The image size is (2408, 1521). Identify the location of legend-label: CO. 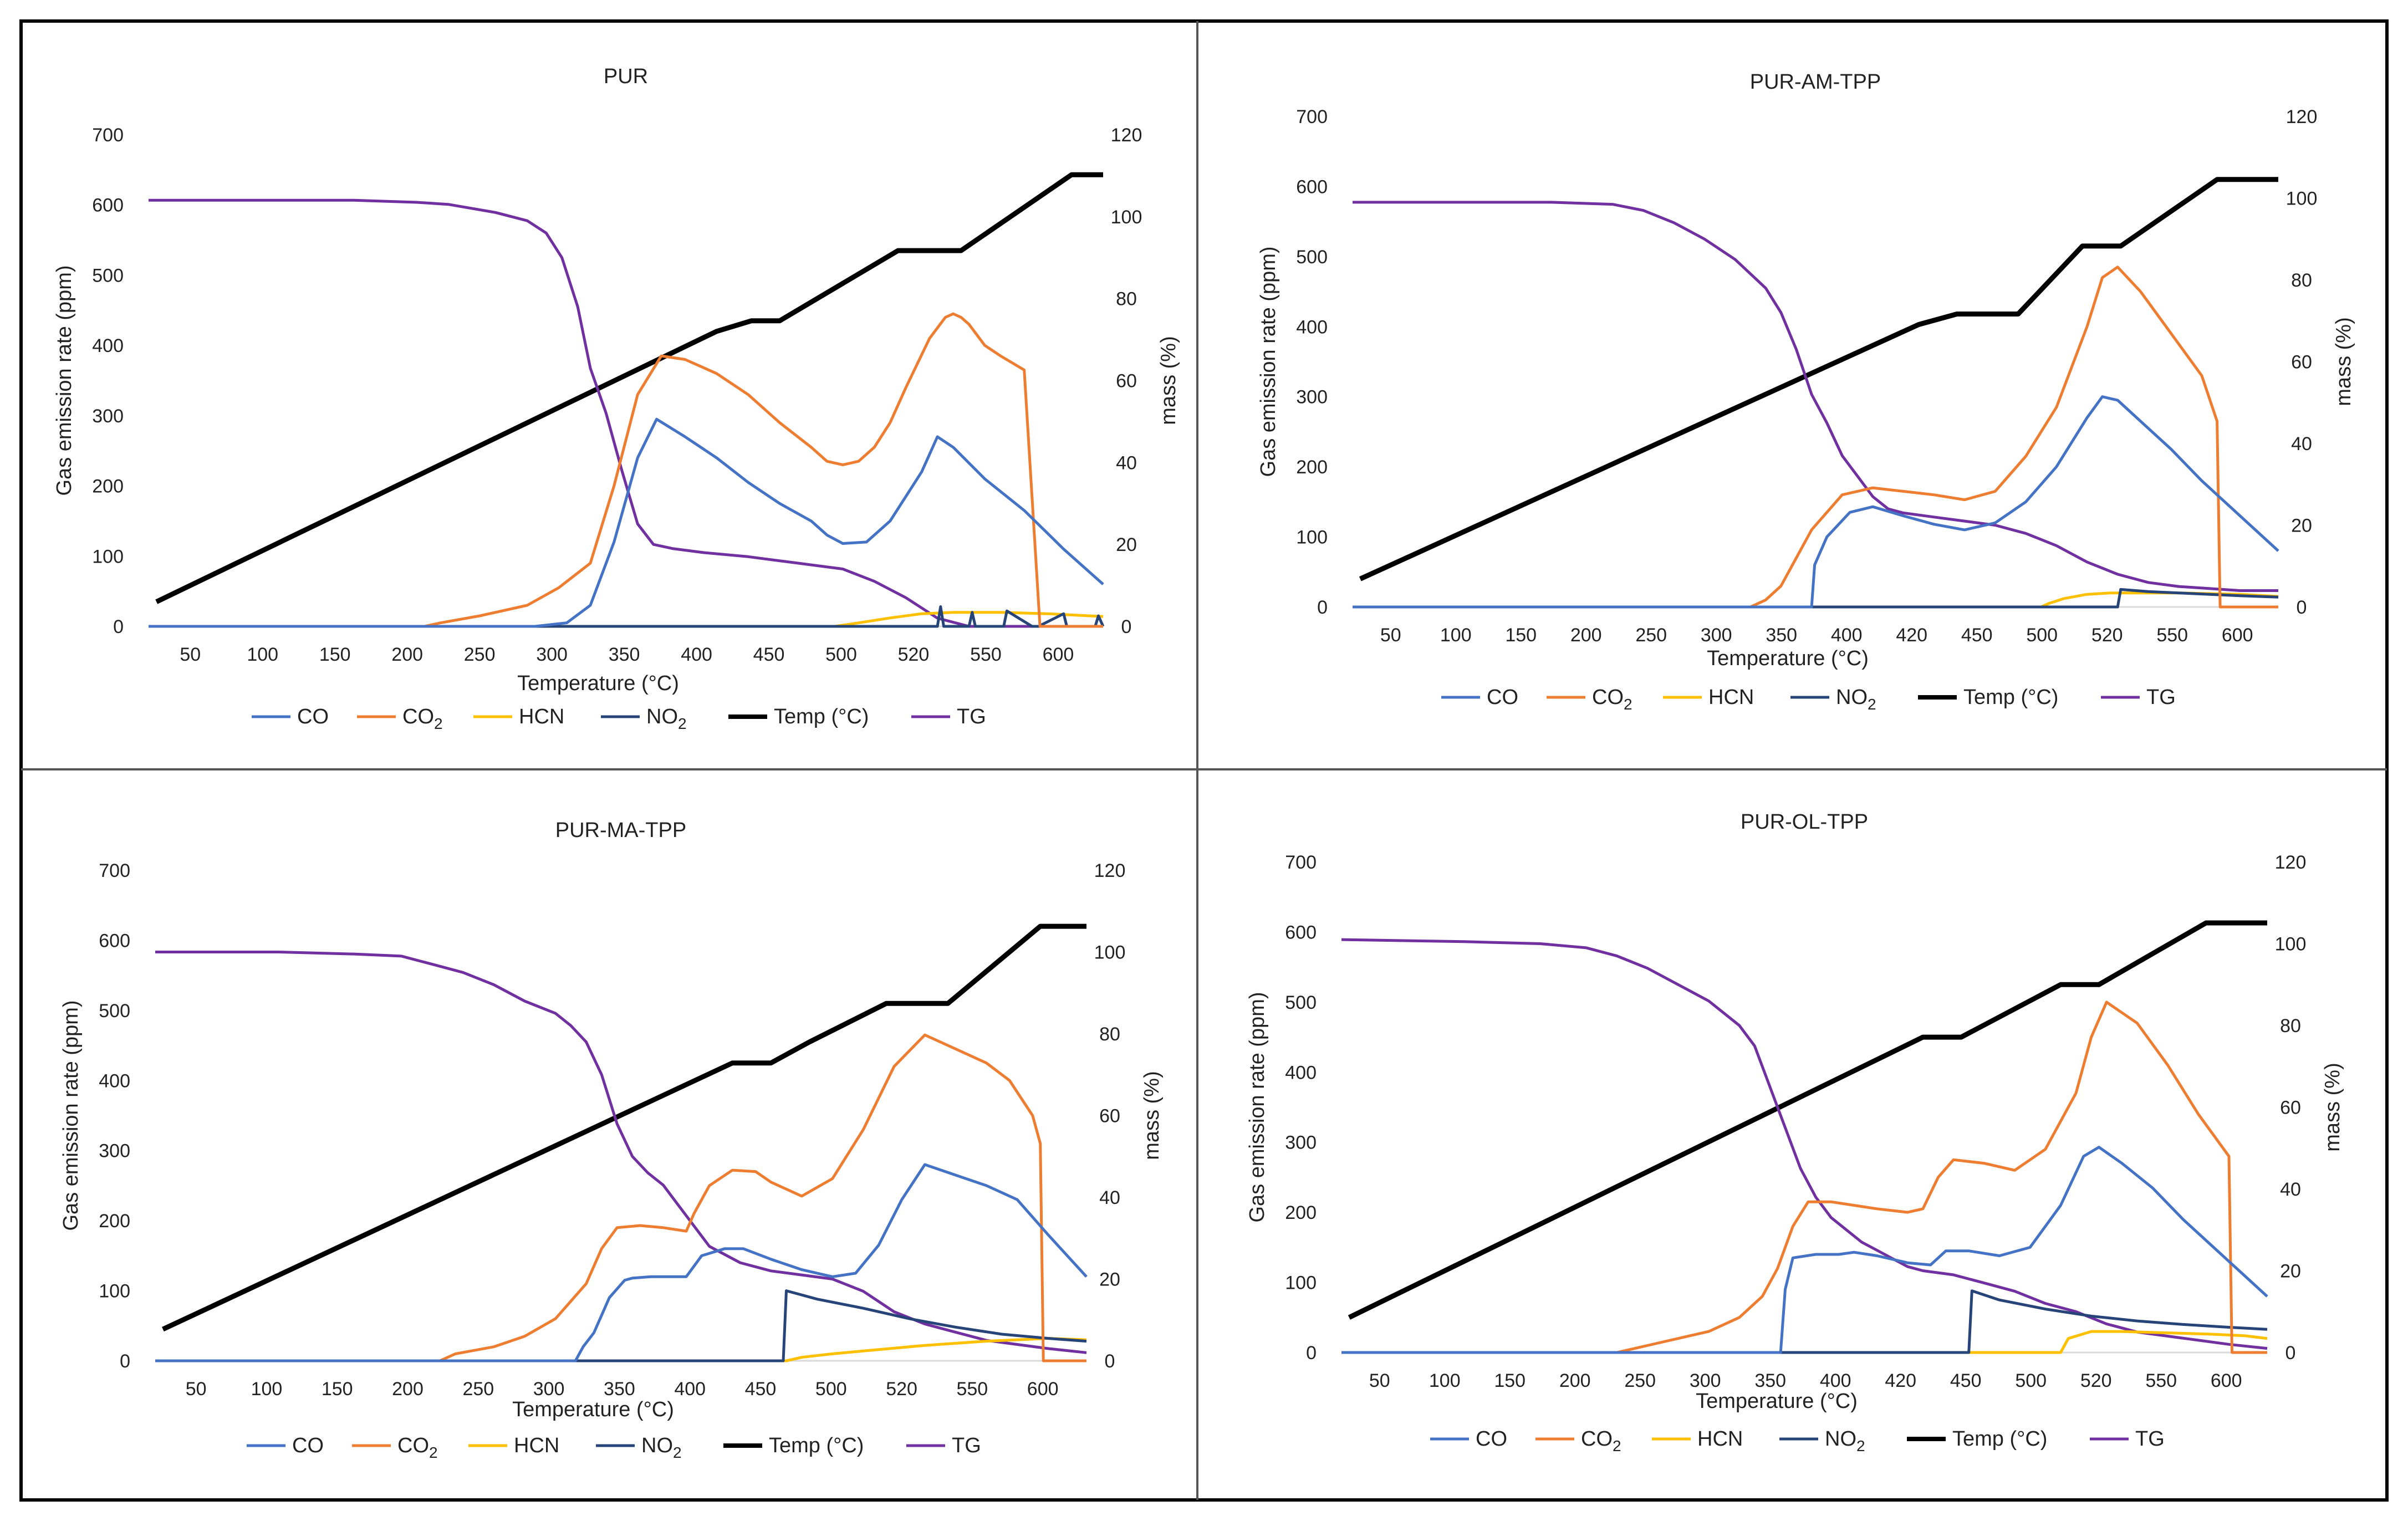
(1502, 697).